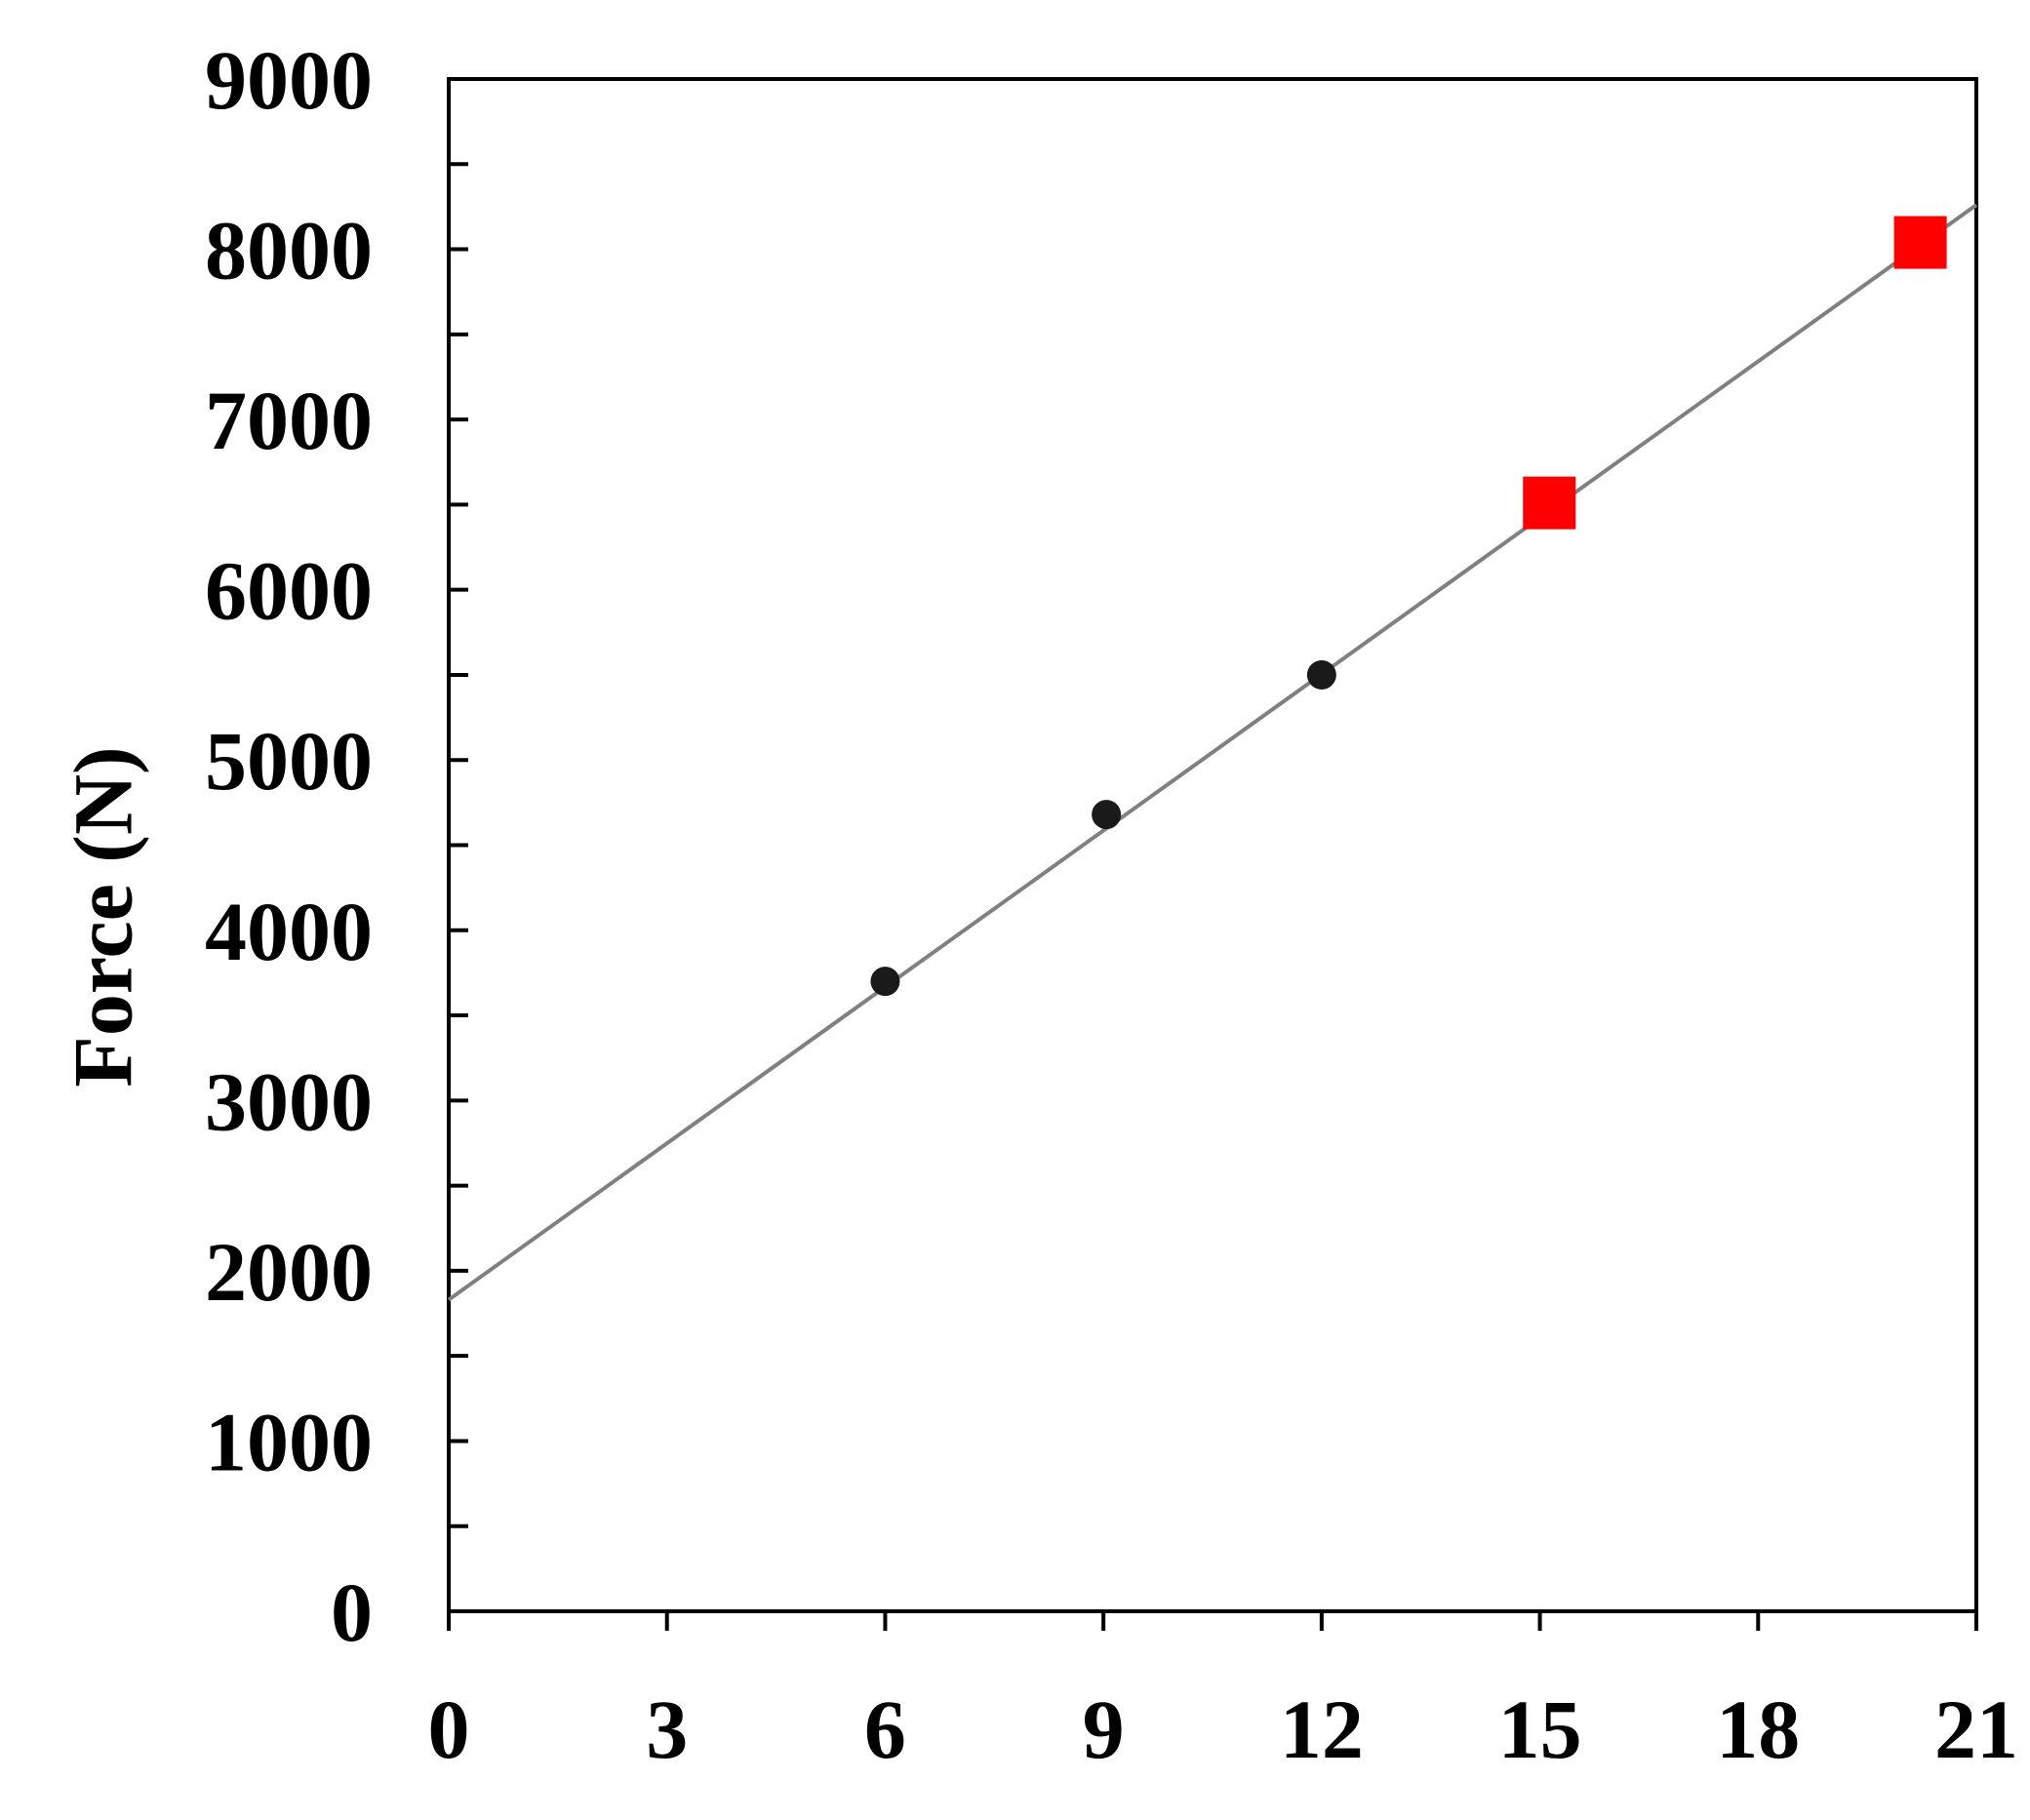 The width and height of the screenshot is (2030, 1820). What do you see at coordinates (289, 1441) in the screenshot?
I see `y-tick-label: 1000` at bounding box center [289, 1441].